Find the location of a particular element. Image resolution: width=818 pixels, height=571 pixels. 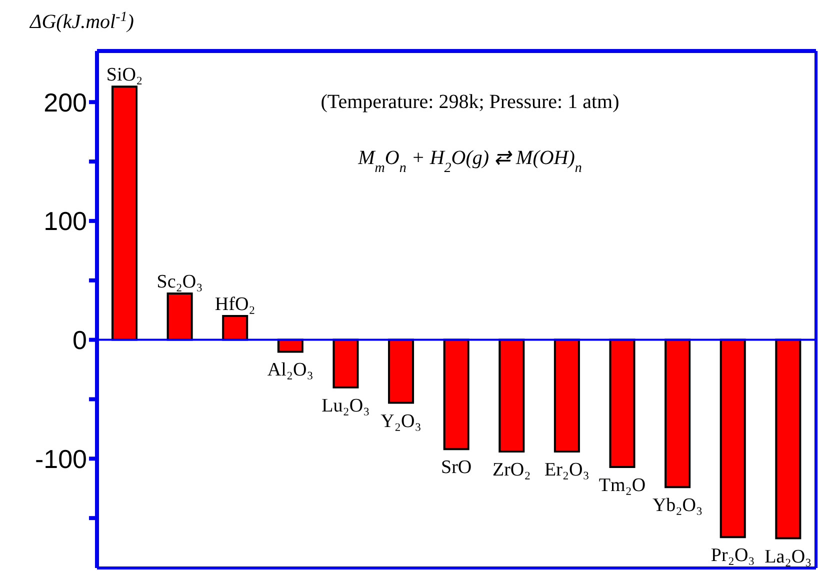

x-tick-label: Al₂O₃ is located at coordinates (290, 370).